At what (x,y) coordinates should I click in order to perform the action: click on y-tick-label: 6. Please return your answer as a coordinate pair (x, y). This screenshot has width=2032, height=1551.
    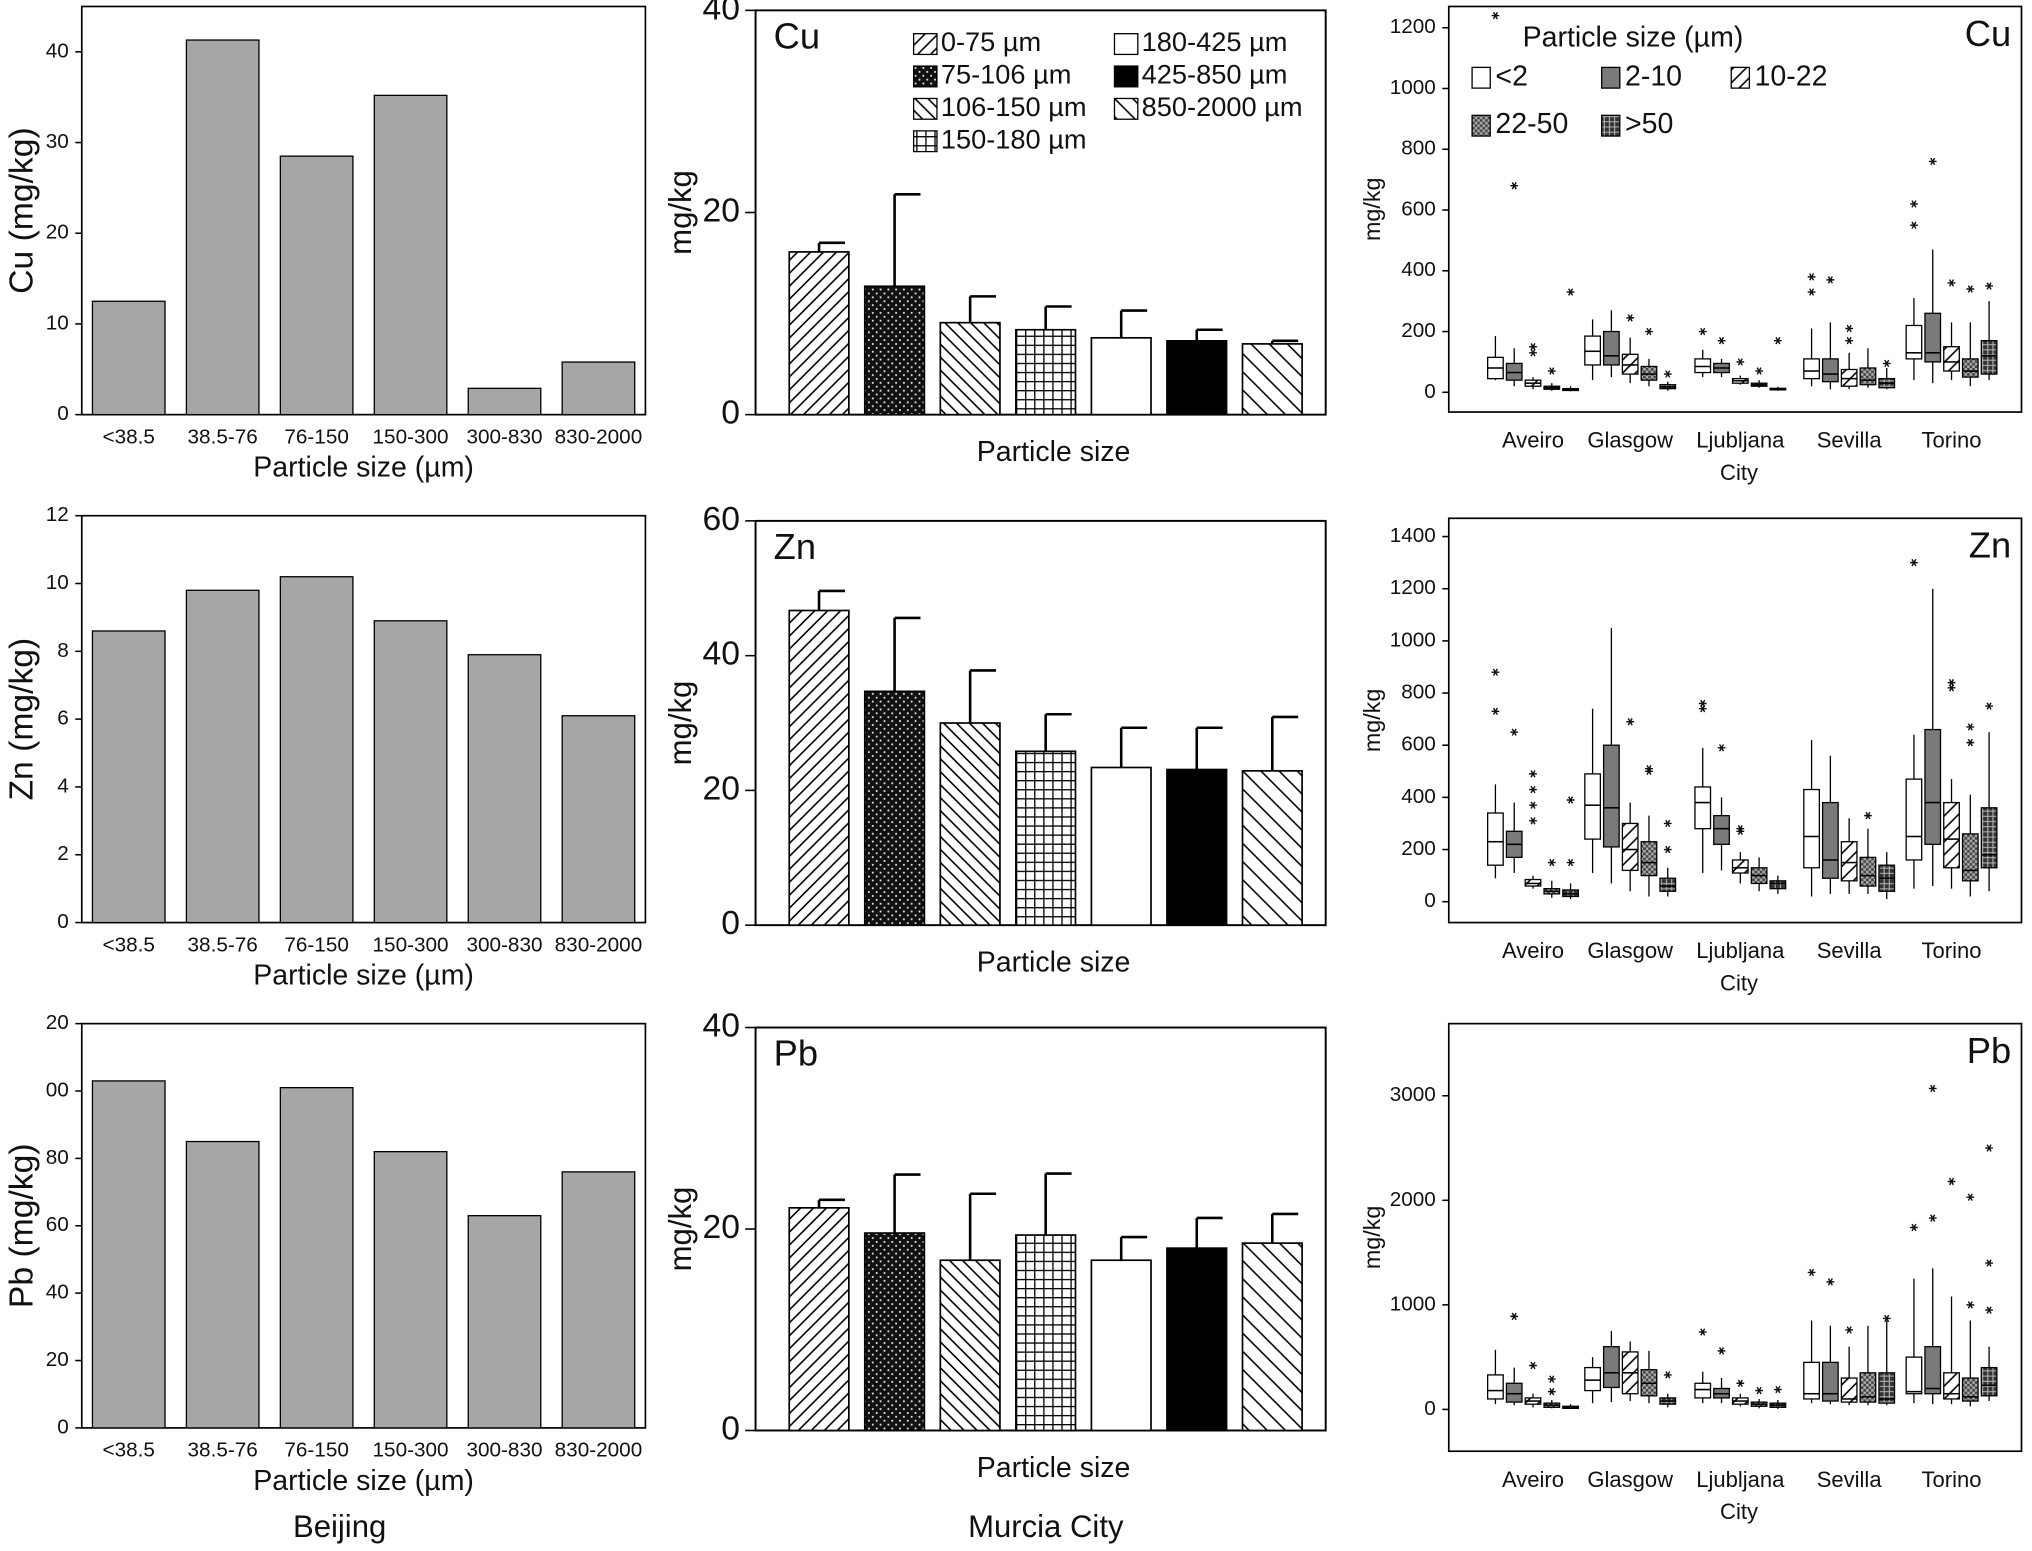
    Looking at the image, I should click on (63, 718).